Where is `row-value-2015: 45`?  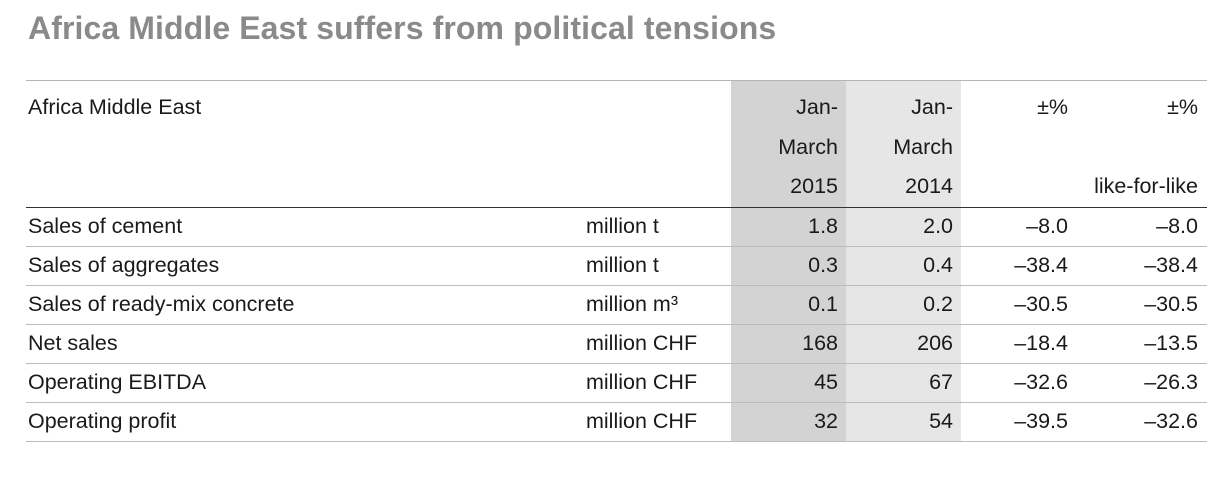
row-value-2015: 45 is located at coordinates (788, 383).